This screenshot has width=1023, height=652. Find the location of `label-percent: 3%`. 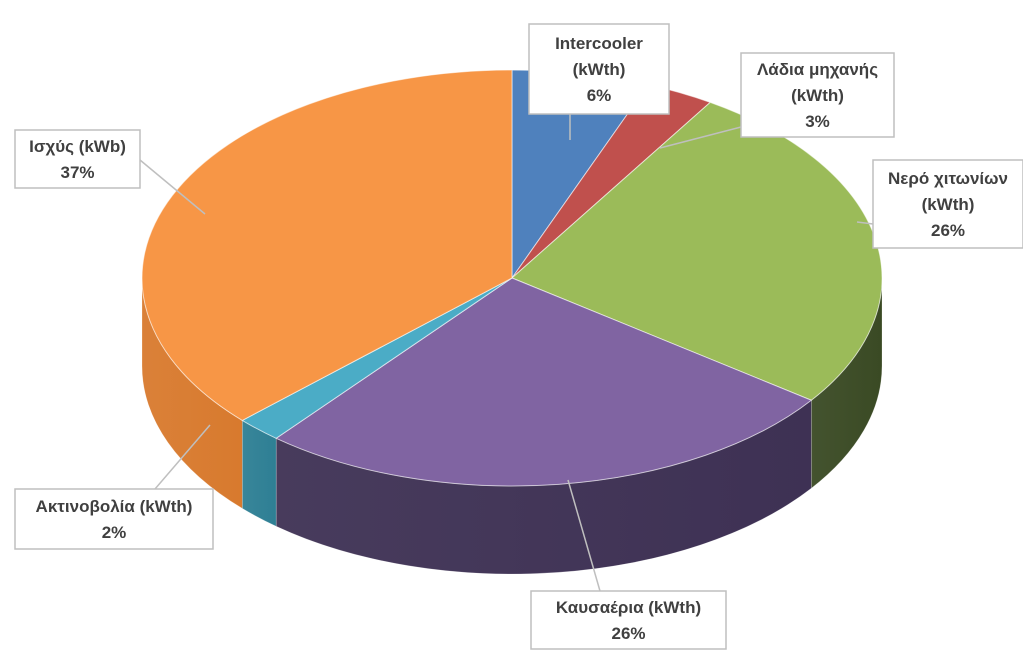

label-percent: 3% is located at coordinates (817, 121).